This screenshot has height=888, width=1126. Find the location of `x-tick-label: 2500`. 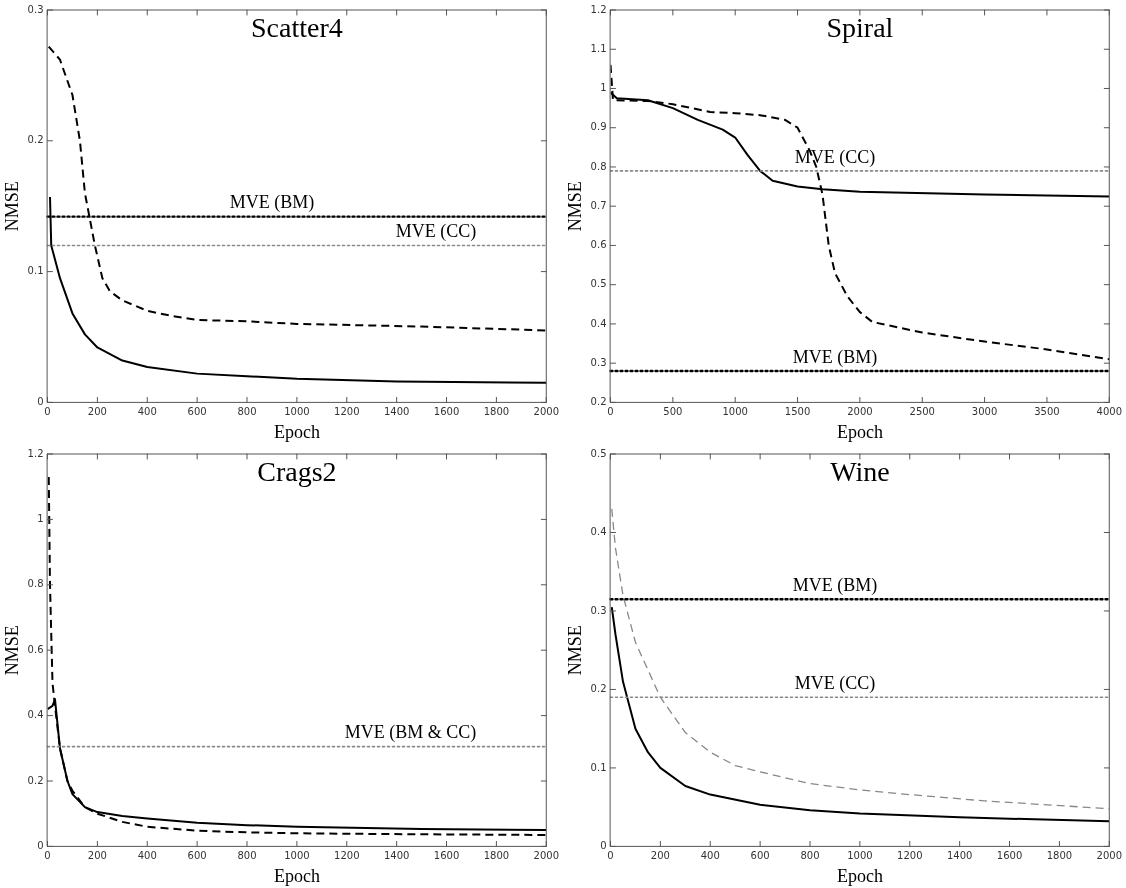

x-tick-label: 2500 is located at coordinates (922, 411).